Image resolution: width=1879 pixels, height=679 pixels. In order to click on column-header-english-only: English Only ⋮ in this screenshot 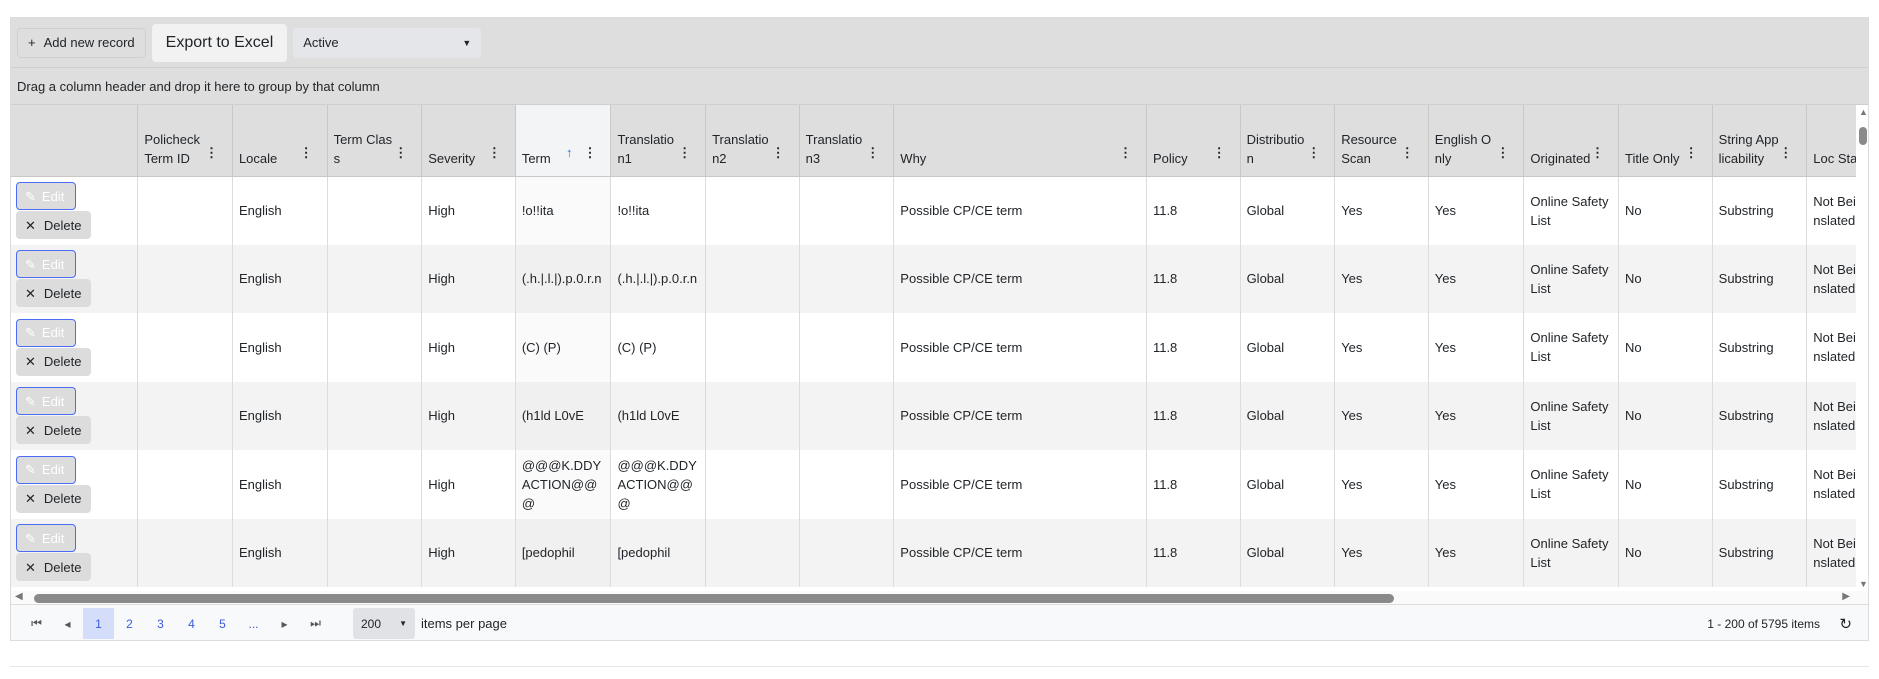, I will do `click(1476, 141)`.